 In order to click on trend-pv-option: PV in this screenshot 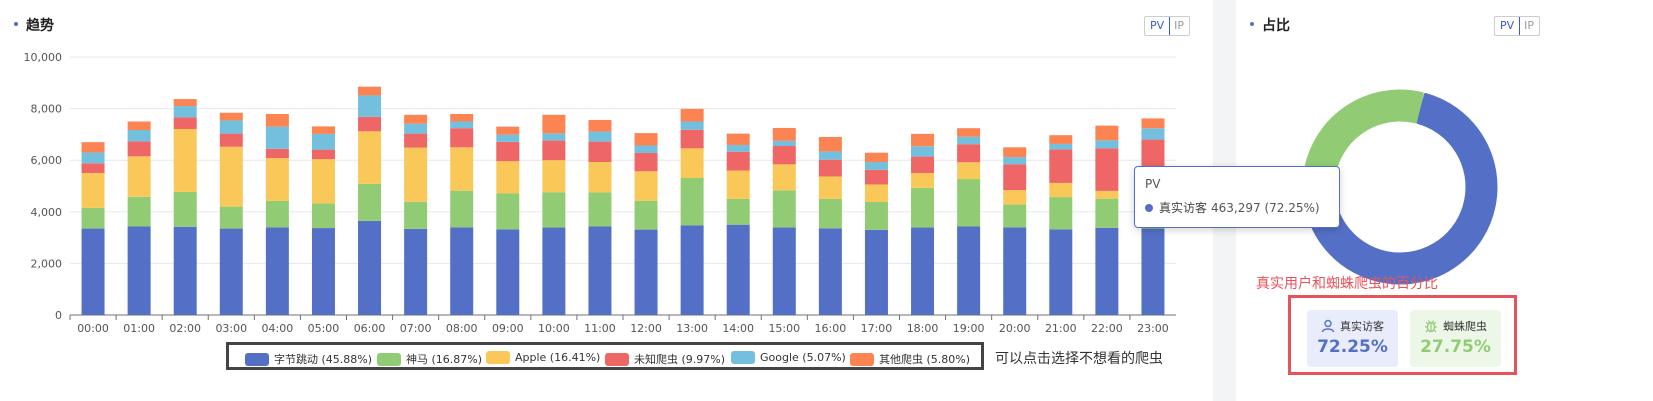, I will do `click(1158, 26)`.